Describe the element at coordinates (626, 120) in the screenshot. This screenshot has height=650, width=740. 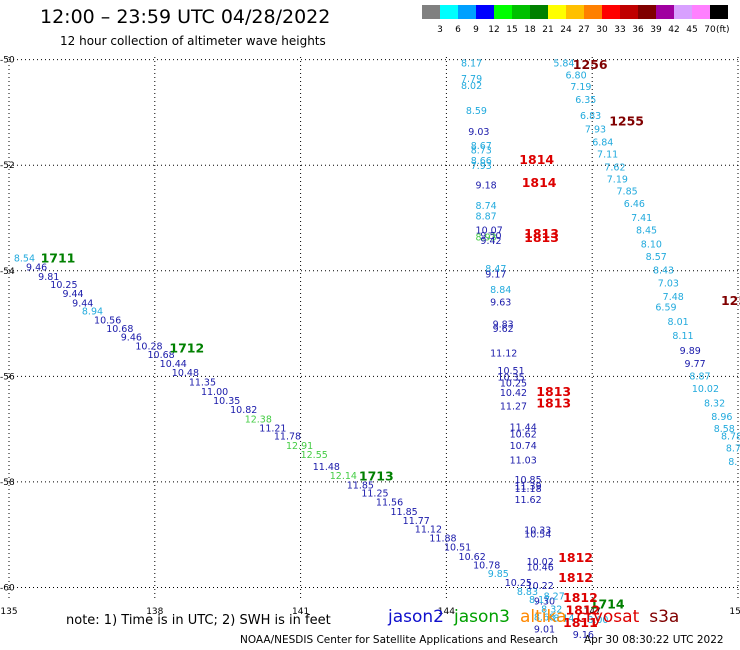
I see `orbit-pass-number: 1255` at that location.